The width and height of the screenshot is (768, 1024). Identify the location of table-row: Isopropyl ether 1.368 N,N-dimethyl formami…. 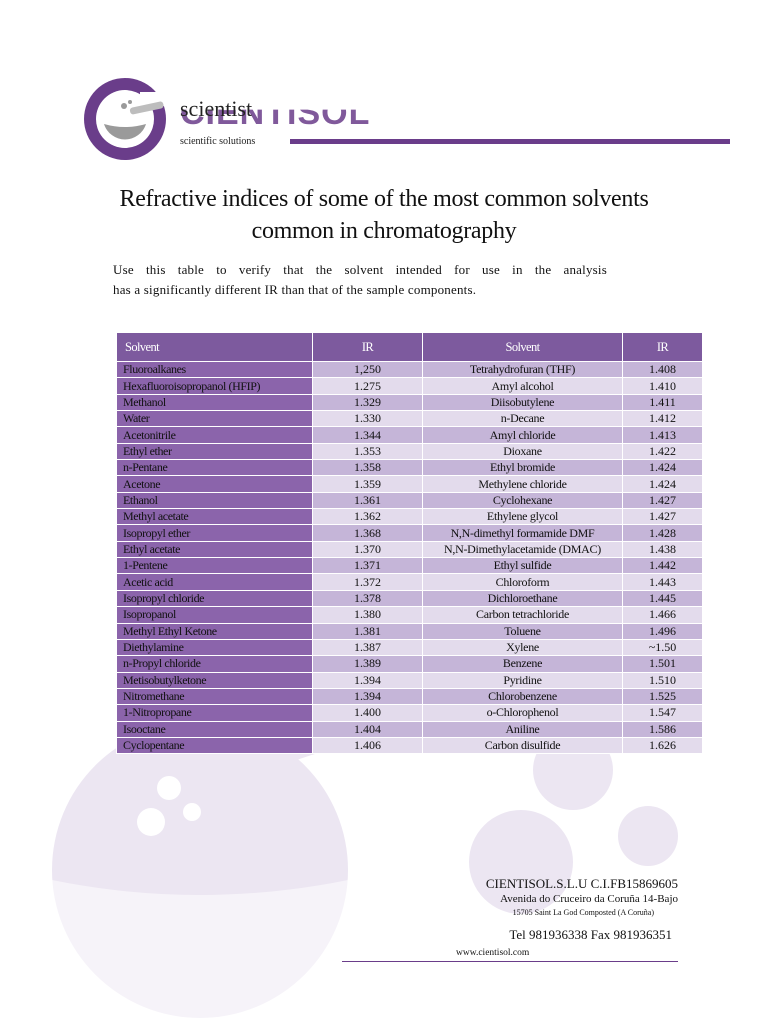
(409, 533).